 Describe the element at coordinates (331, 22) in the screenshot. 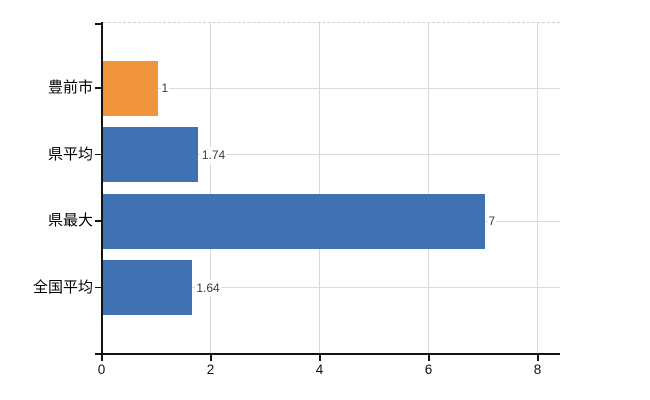

I see `plot-top-border` at that location.